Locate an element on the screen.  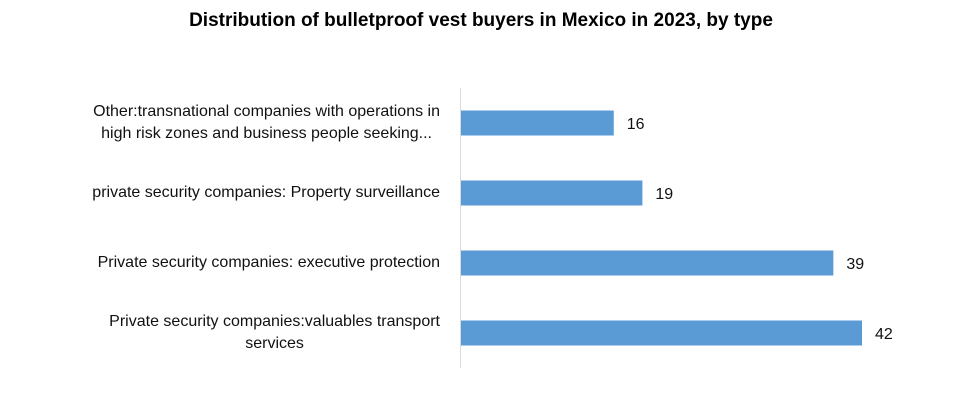
data-label: 39 is located at coordinates (855, 264).